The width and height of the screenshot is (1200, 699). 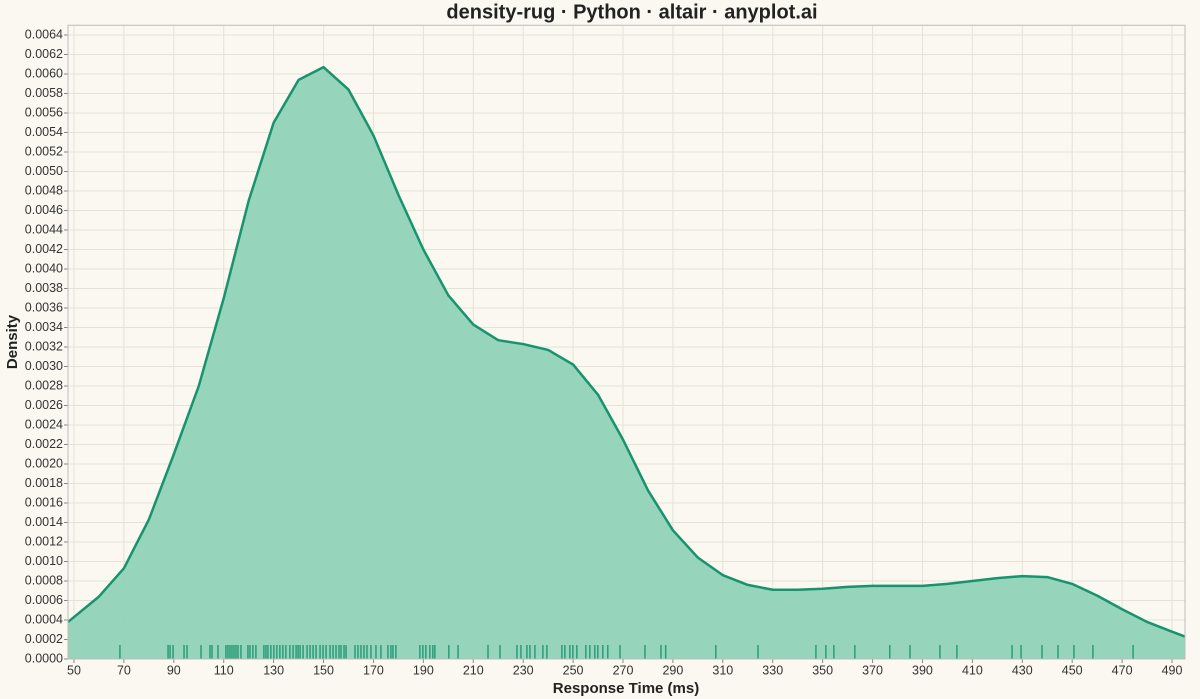 I want to click on x-tick-label: 210, so click(x=473, y=670).